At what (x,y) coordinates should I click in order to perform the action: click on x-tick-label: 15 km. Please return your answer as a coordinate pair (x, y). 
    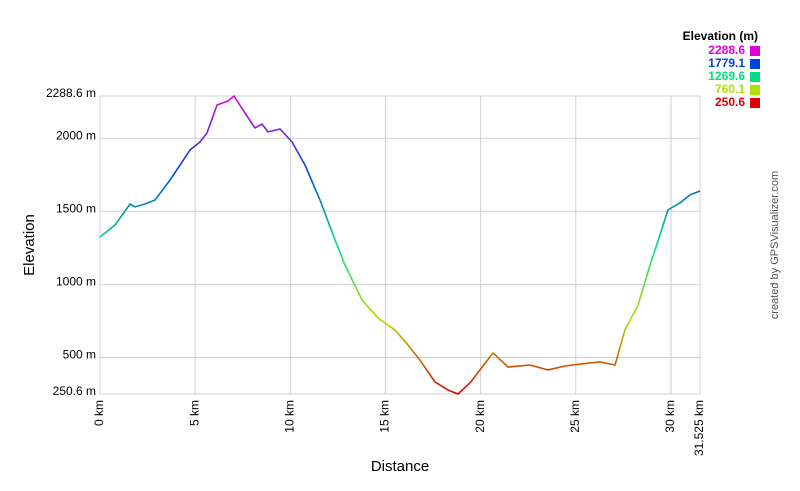
    Looking at the image, I should click on (385, 416).